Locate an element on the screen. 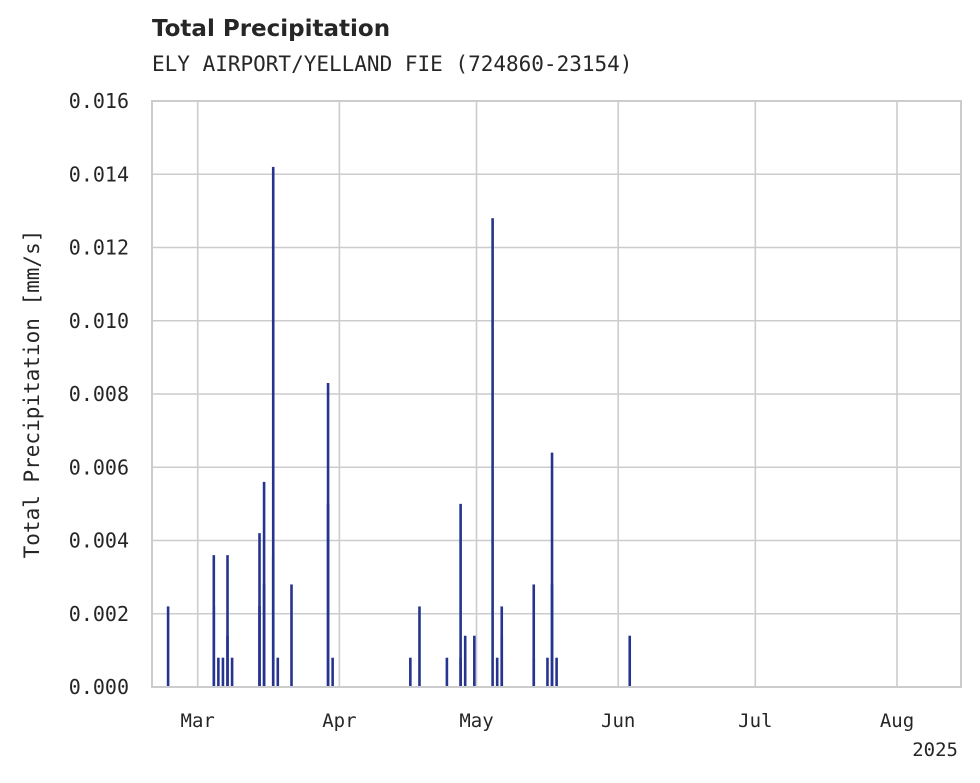  y-axis-label: Total Precipitation [mm/s] is located at coordinates (32, 394).